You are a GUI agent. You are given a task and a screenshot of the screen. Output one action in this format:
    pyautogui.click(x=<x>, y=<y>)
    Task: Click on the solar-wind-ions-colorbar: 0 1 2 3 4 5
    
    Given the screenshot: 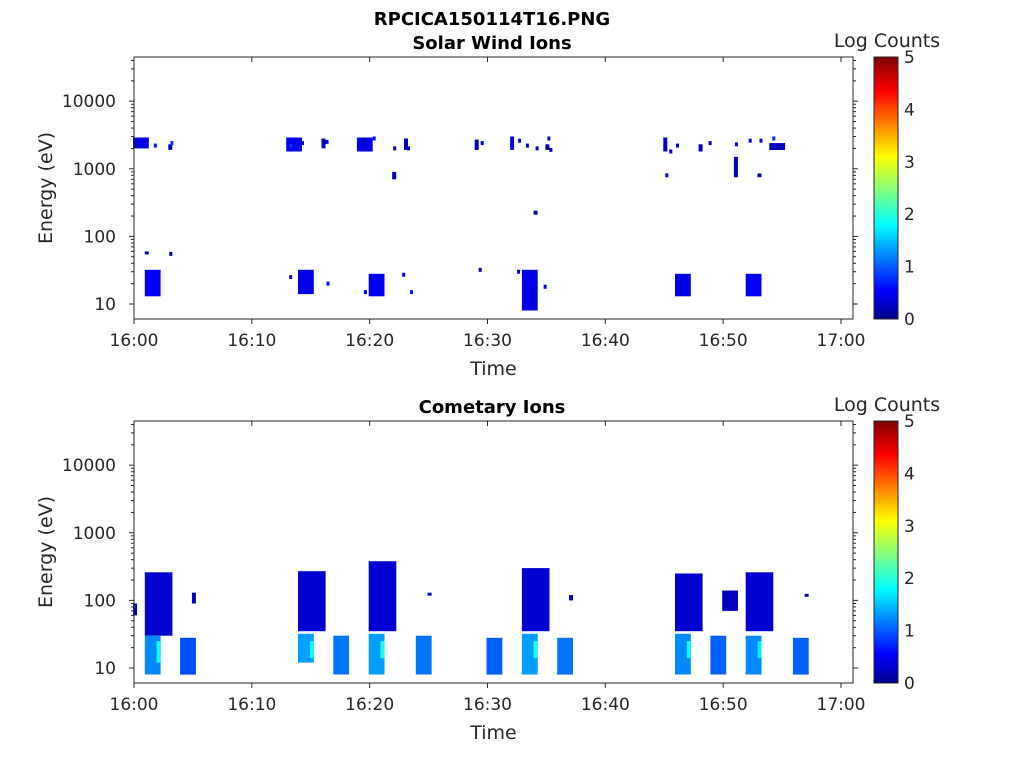 What is the action you would take?
    pyautogui.click(x=894, y=189)
    